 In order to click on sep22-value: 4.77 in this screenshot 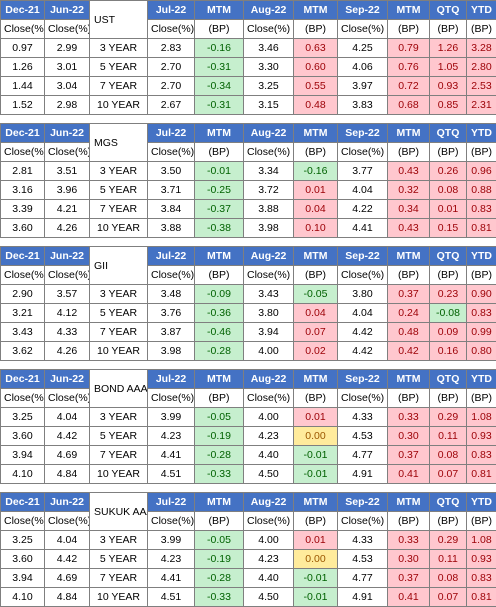, I will do `click(363, 578)`.